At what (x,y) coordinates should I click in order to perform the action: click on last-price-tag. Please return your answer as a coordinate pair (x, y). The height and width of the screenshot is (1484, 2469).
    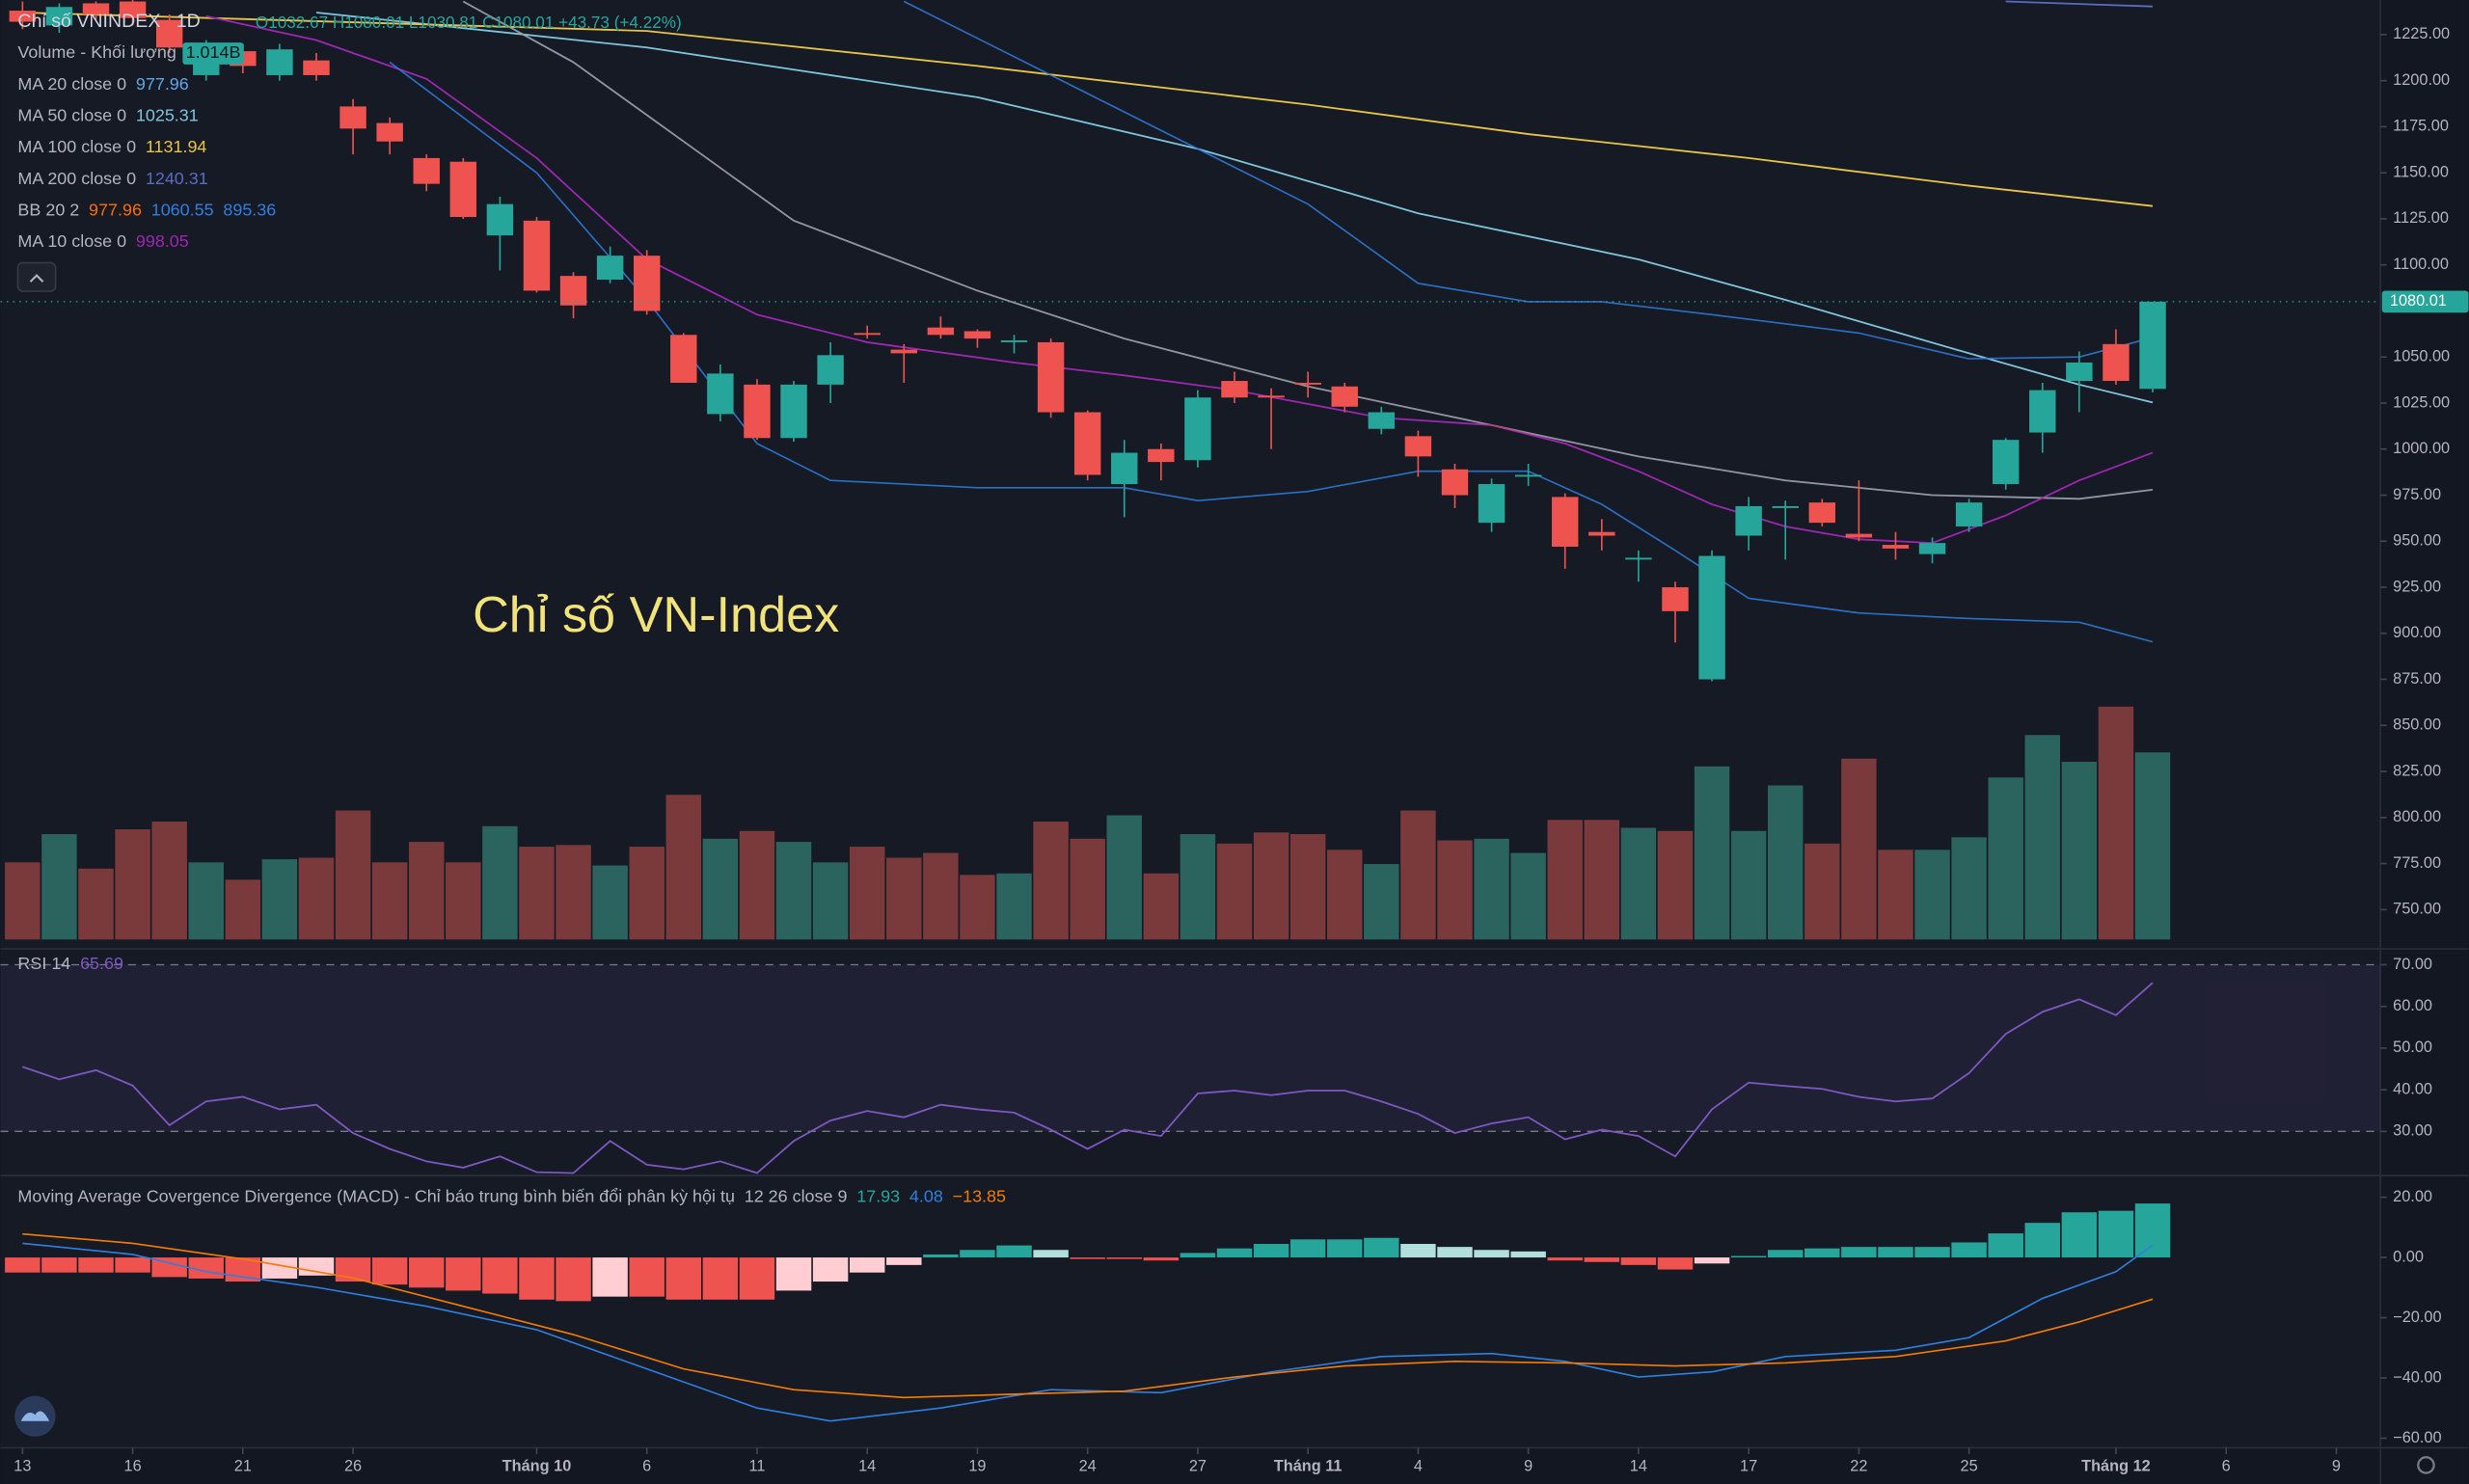
    Looking at the image, I should click on (2425, 301).